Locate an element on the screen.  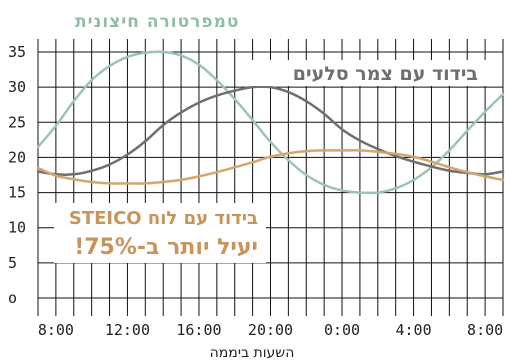
x-axis-label: השעות ביממה is located at coordinates (252, 353).